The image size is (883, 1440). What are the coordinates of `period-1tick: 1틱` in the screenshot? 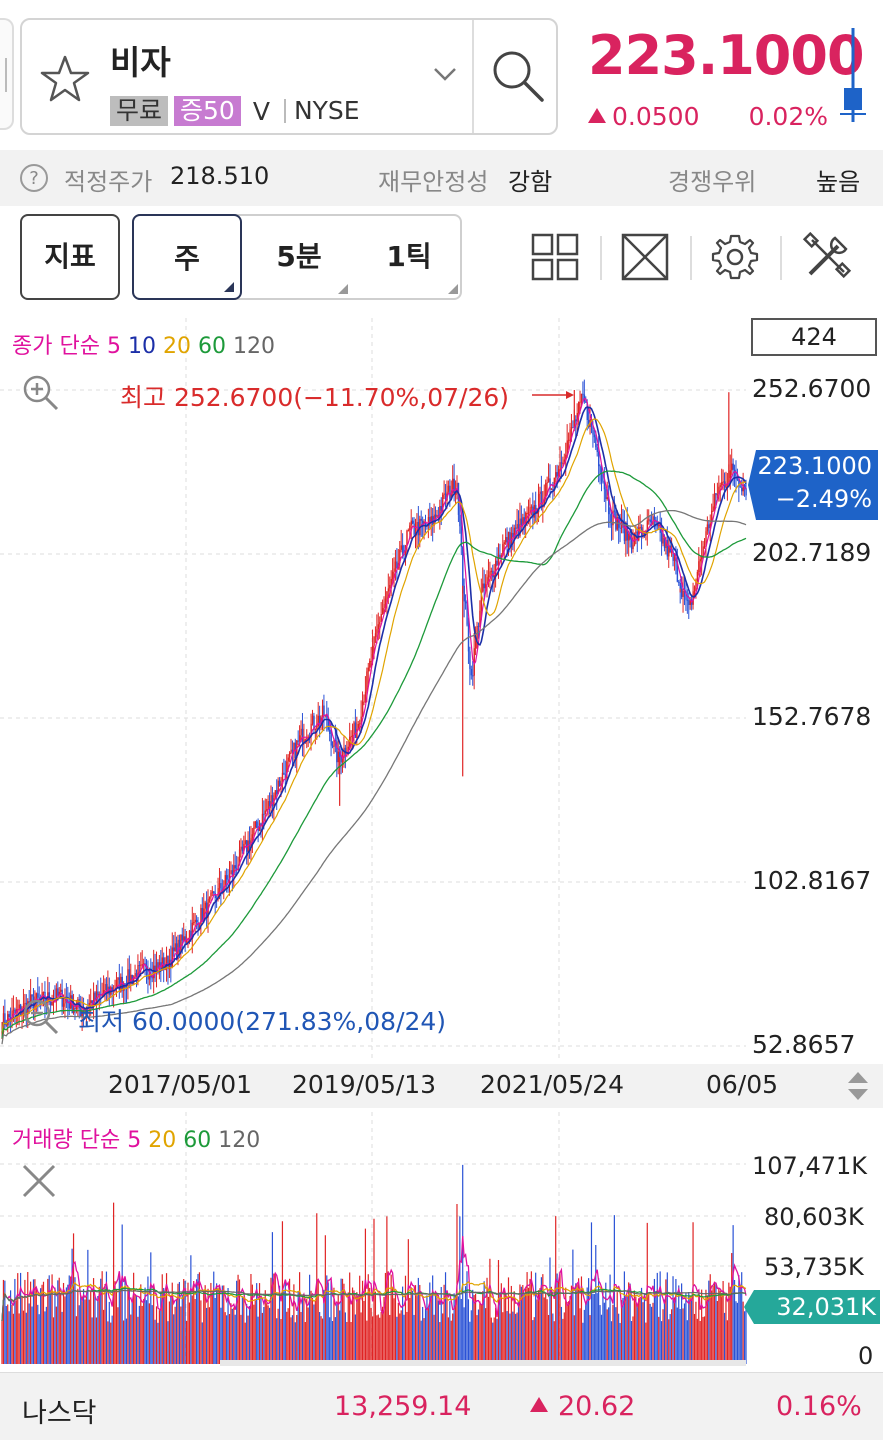 It's located at (409, 257).